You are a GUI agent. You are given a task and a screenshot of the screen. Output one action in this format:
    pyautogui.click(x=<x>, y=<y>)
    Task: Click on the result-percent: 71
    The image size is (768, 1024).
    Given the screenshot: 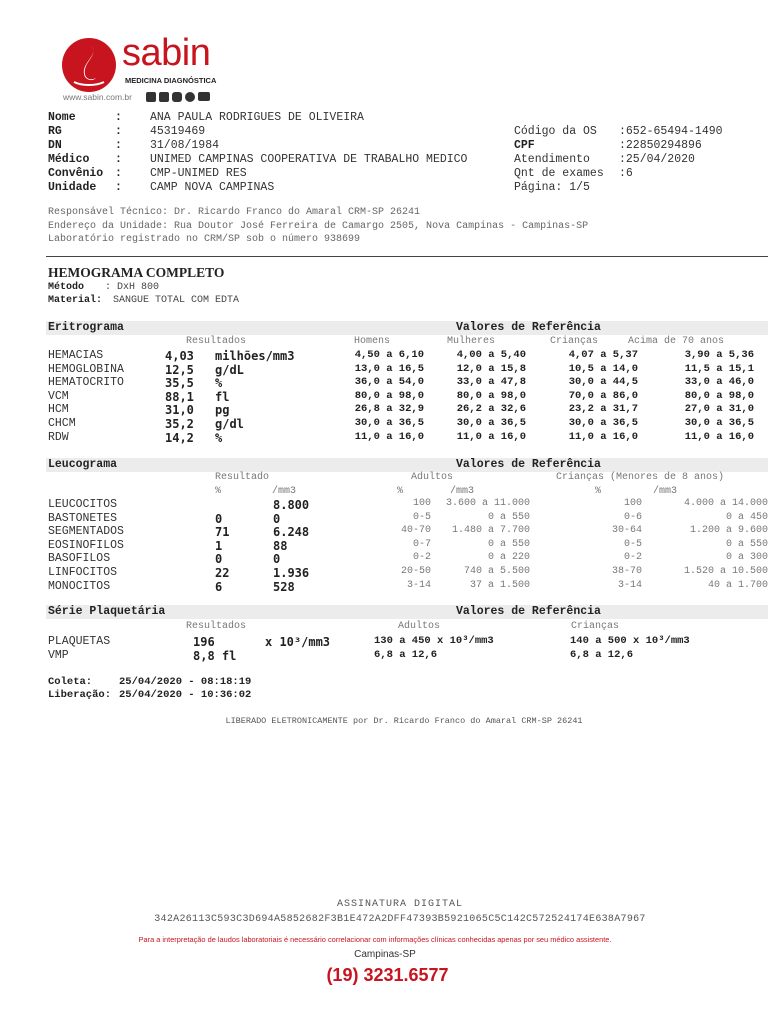 What is the action you would take?
    pyautogui.click(x=222, y=532)
    